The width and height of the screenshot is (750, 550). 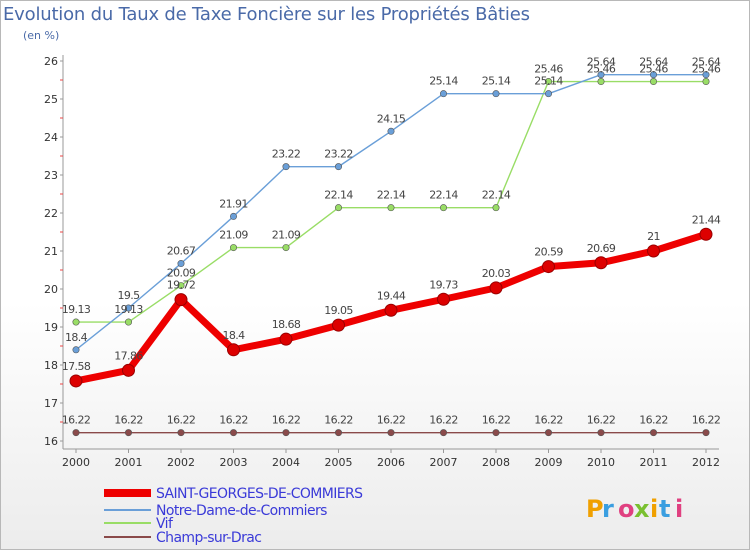 What do you see at coordinates (286, 462) in the screenshot?
I see `x-tick-label: 2004` at bounding box center [286, 462].